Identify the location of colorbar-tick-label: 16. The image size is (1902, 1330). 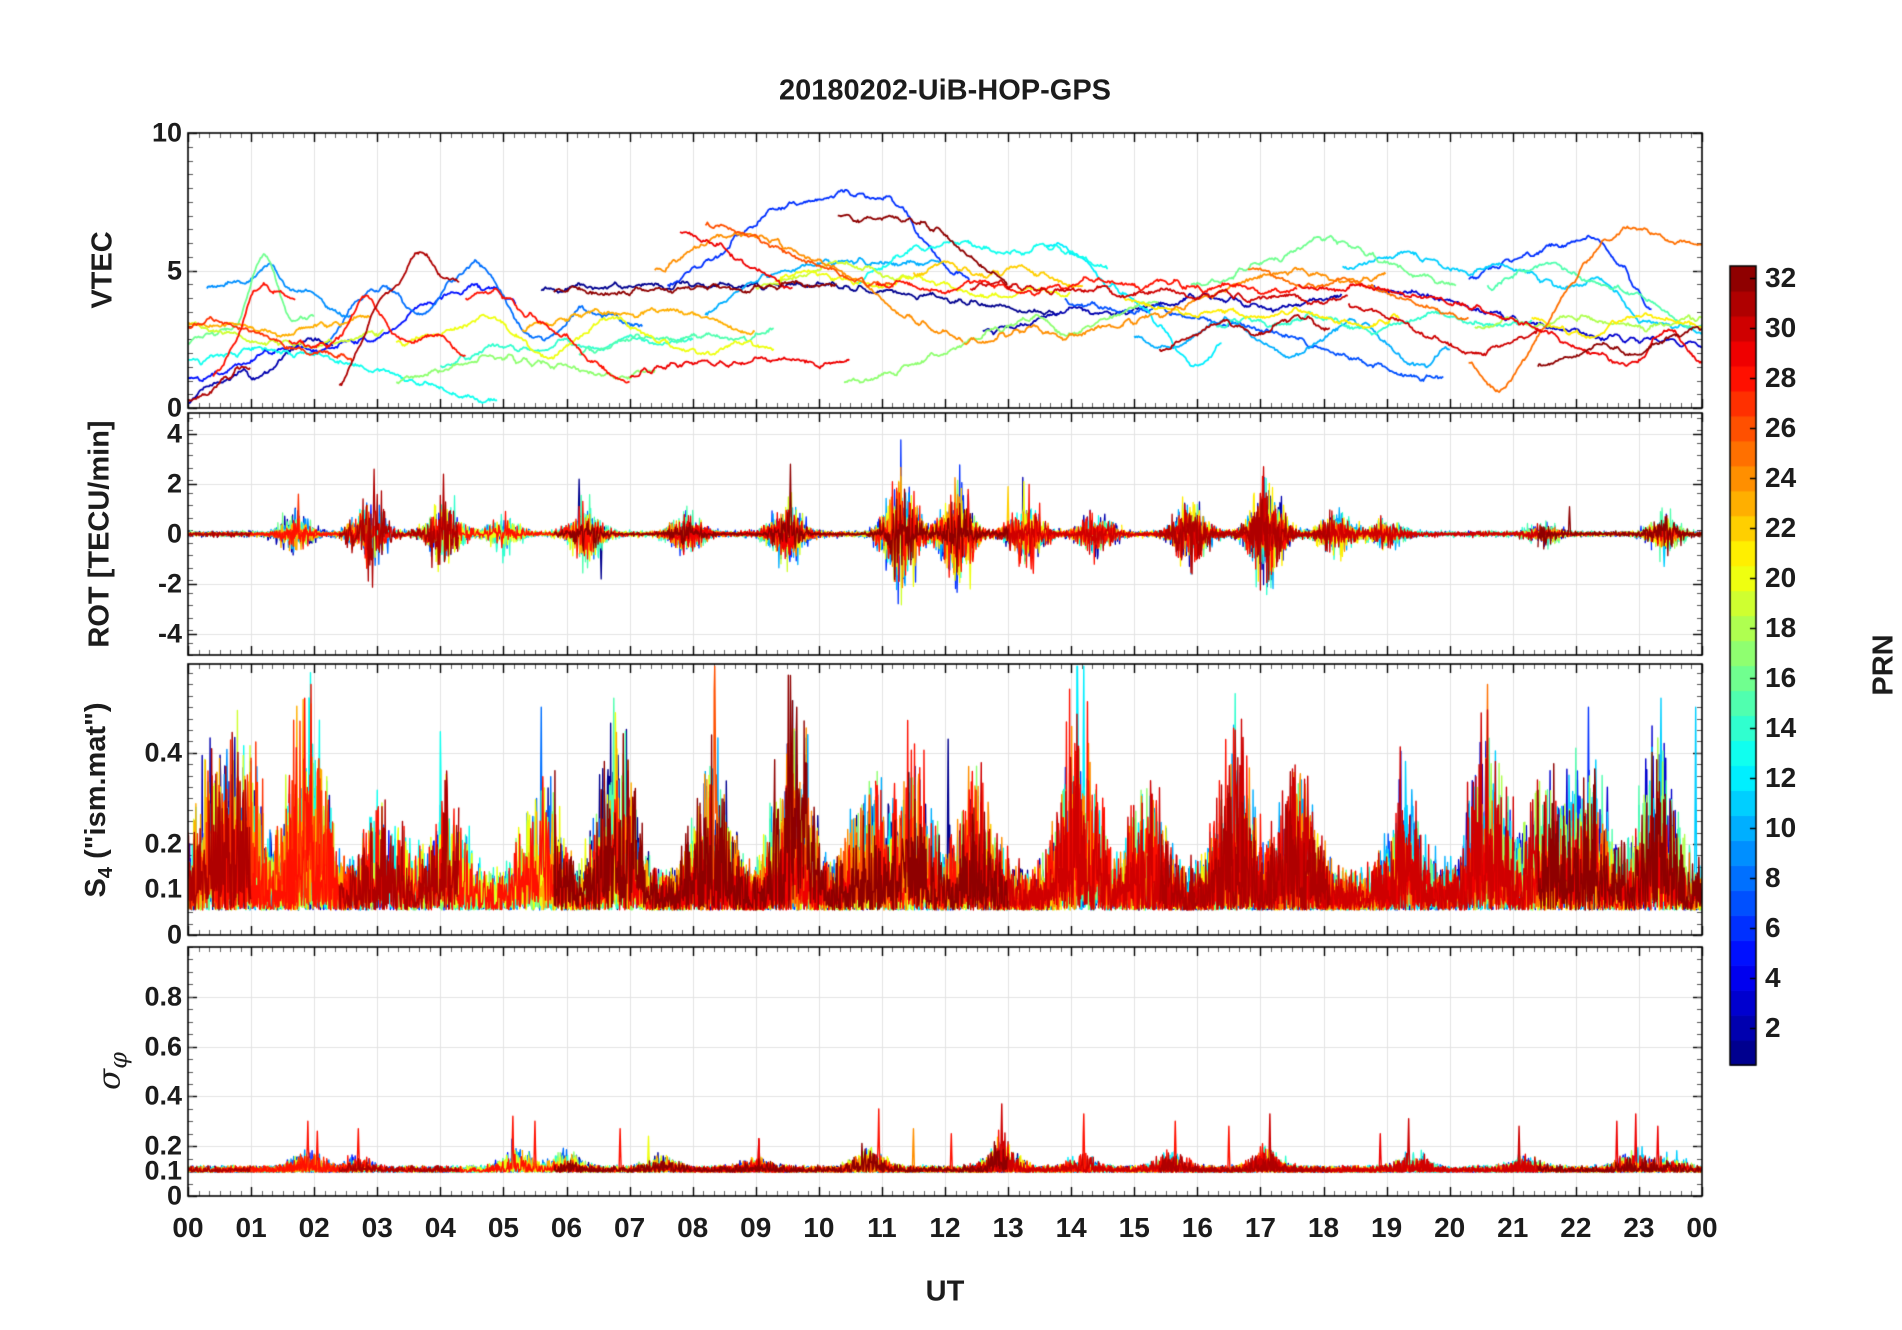
(1781, 677).